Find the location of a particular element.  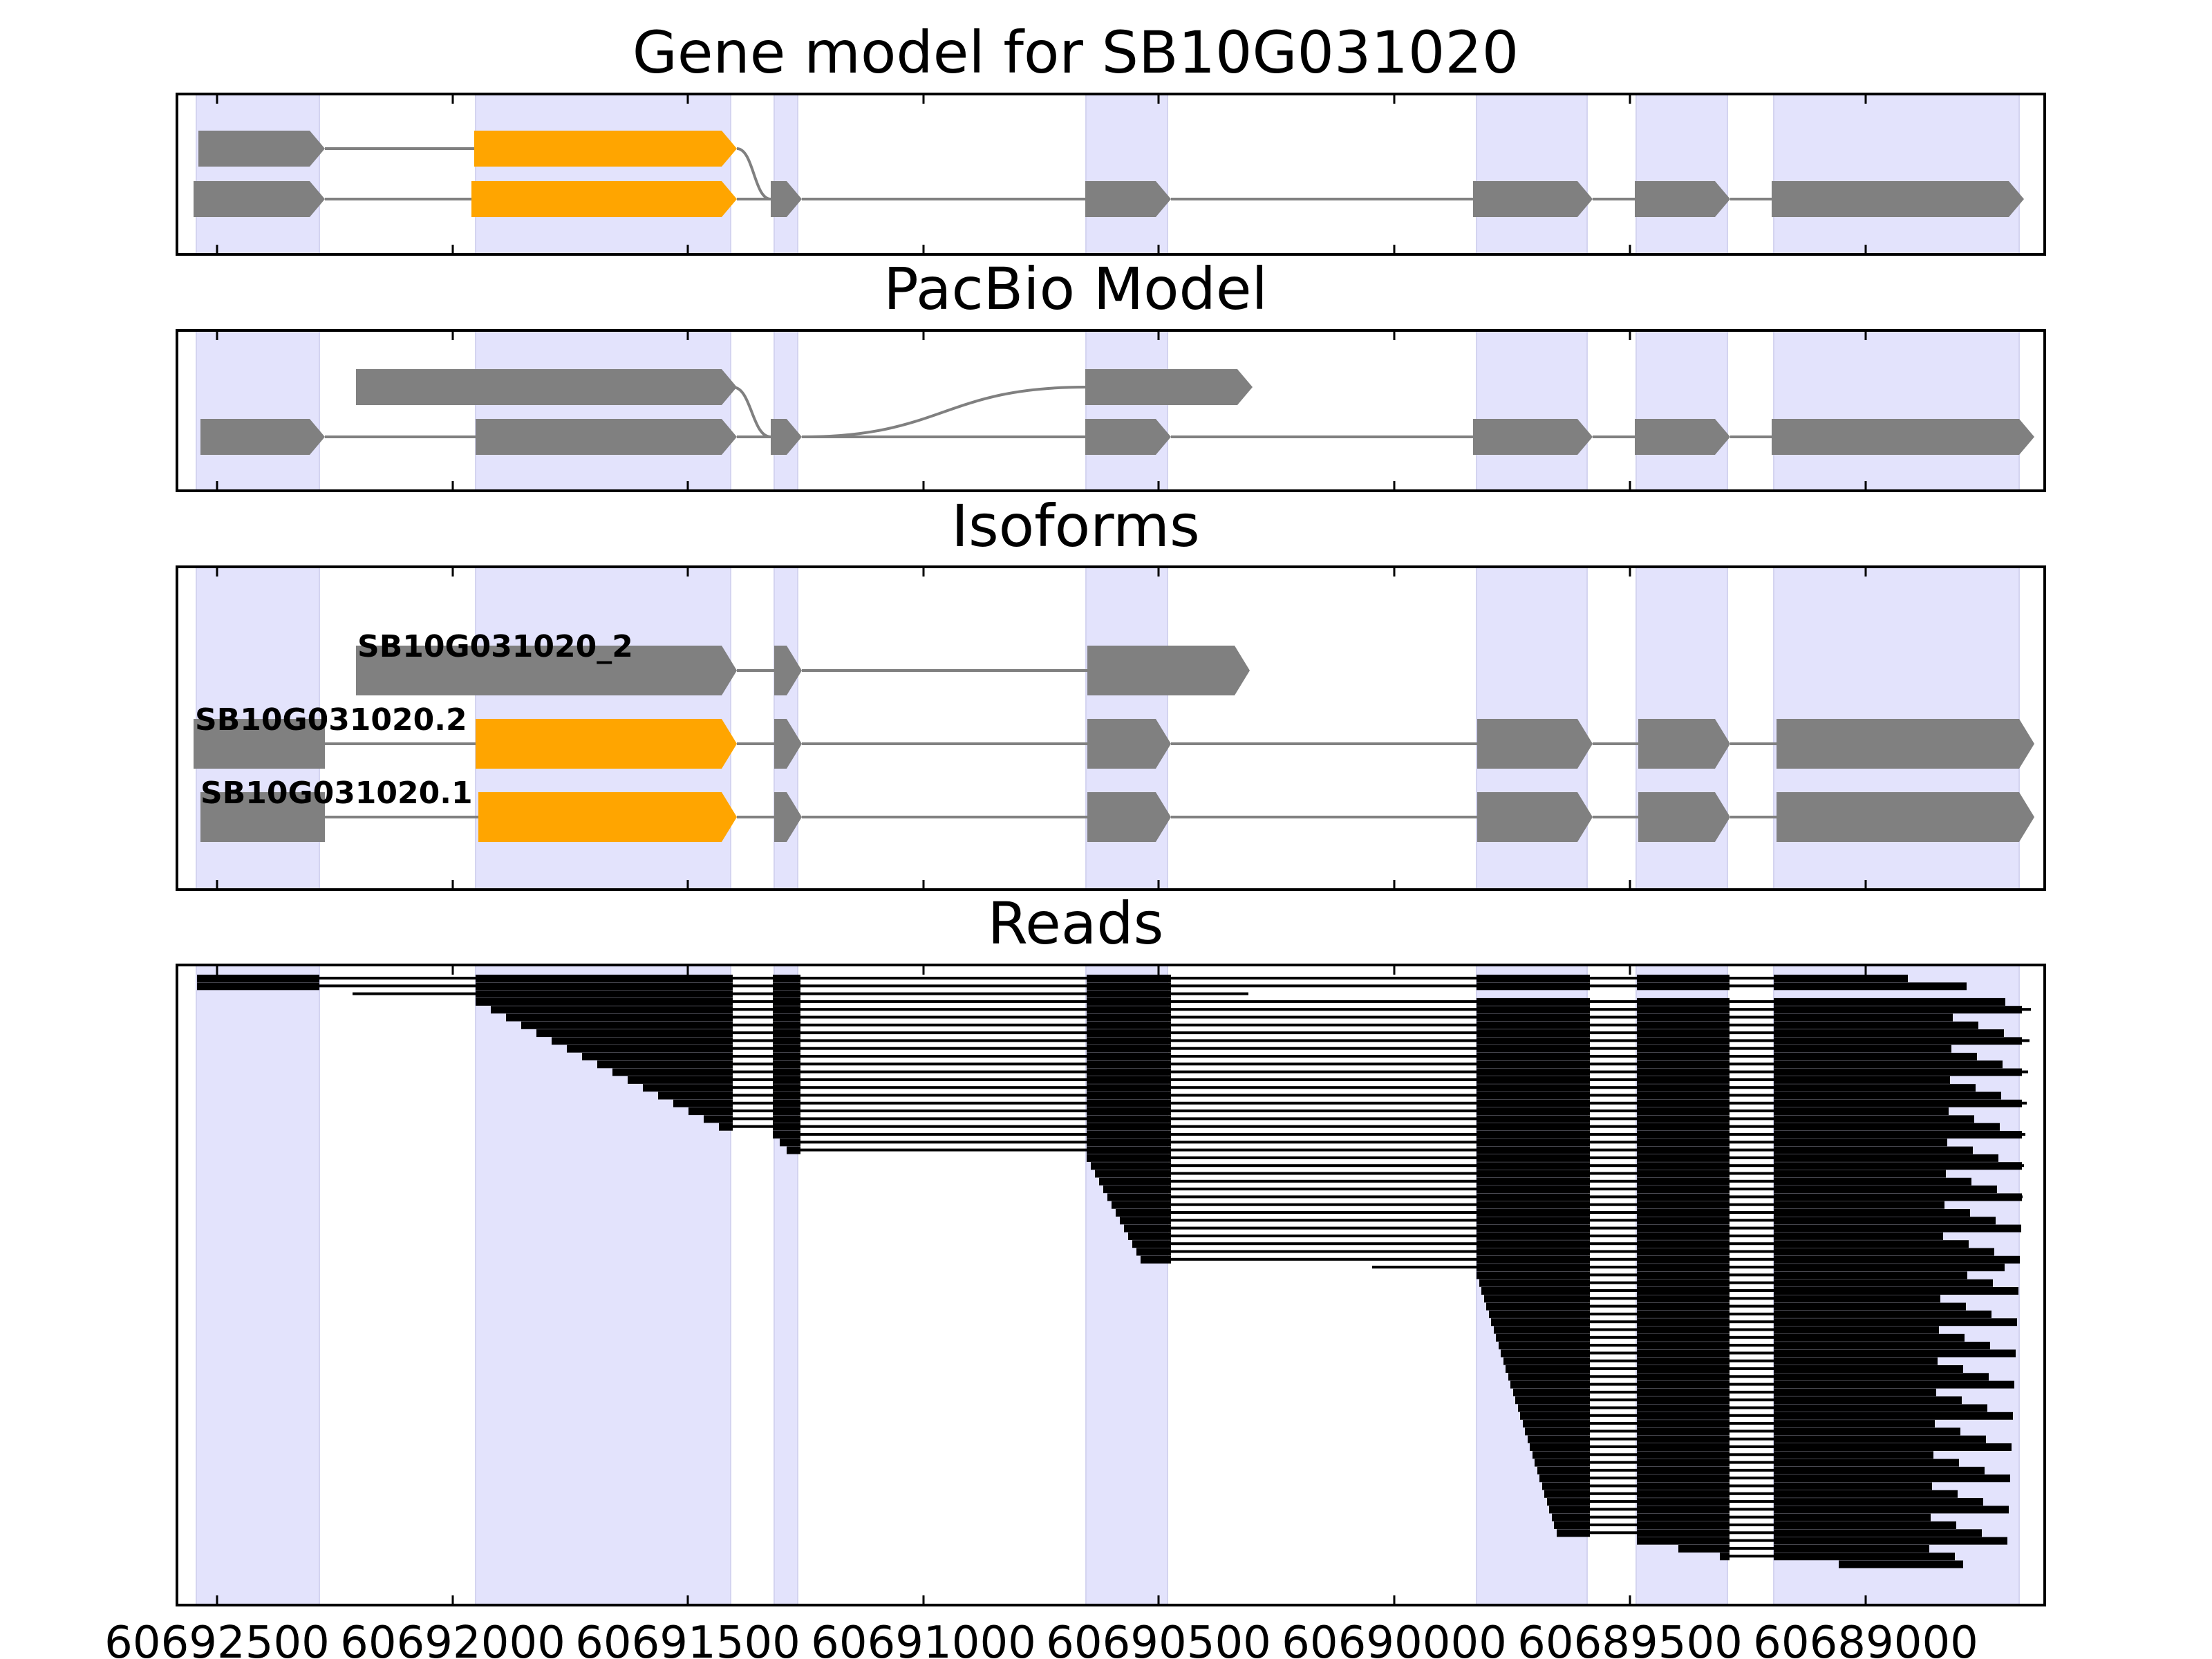

x-tick-label: 60689000 is located at coordinates (1865, 1638).